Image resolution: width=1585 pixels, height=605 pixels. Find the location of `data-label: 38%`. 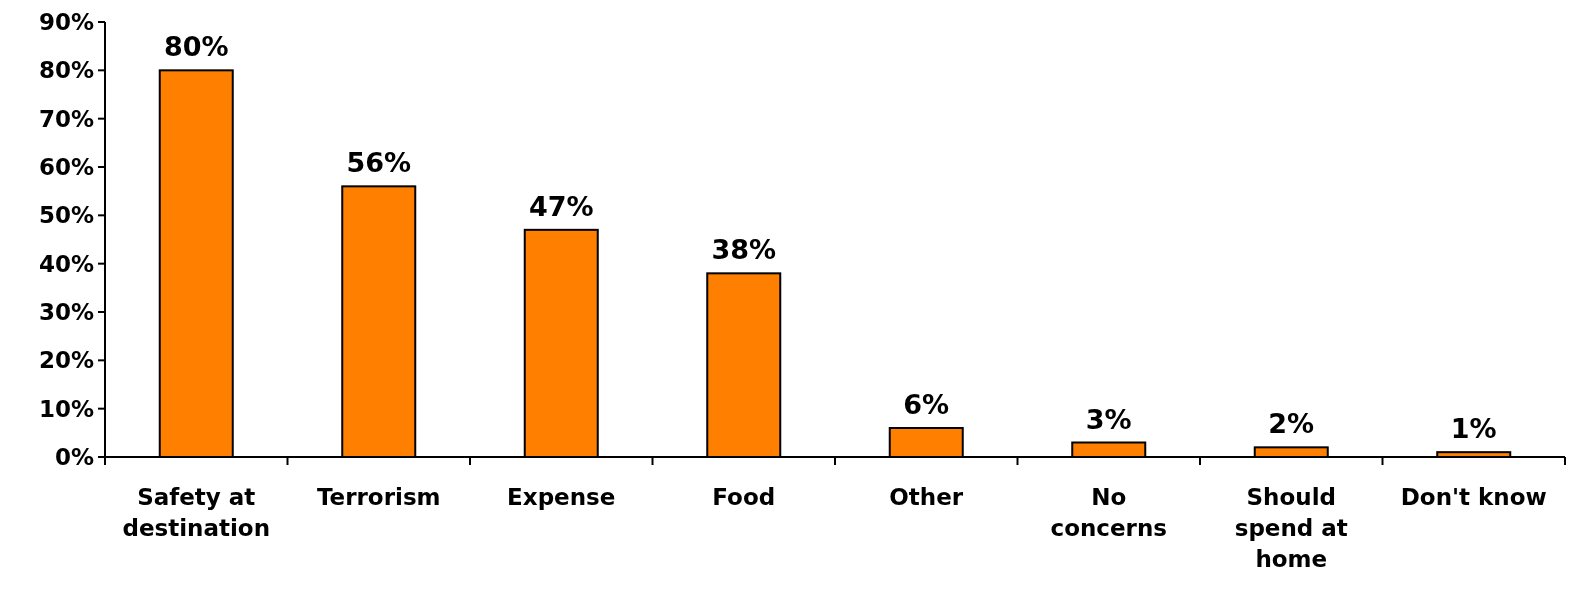

data-label: 38% is located at coordinates (744, 250).